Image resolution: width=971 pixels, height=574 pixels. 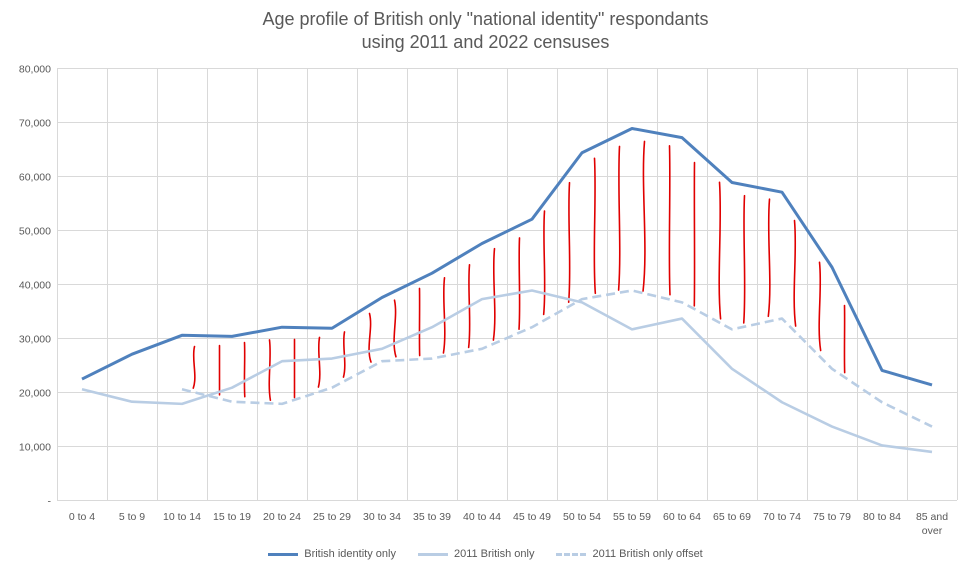 I want to click on x-tick-label: 30 to 34, so click(x=382, y=517).